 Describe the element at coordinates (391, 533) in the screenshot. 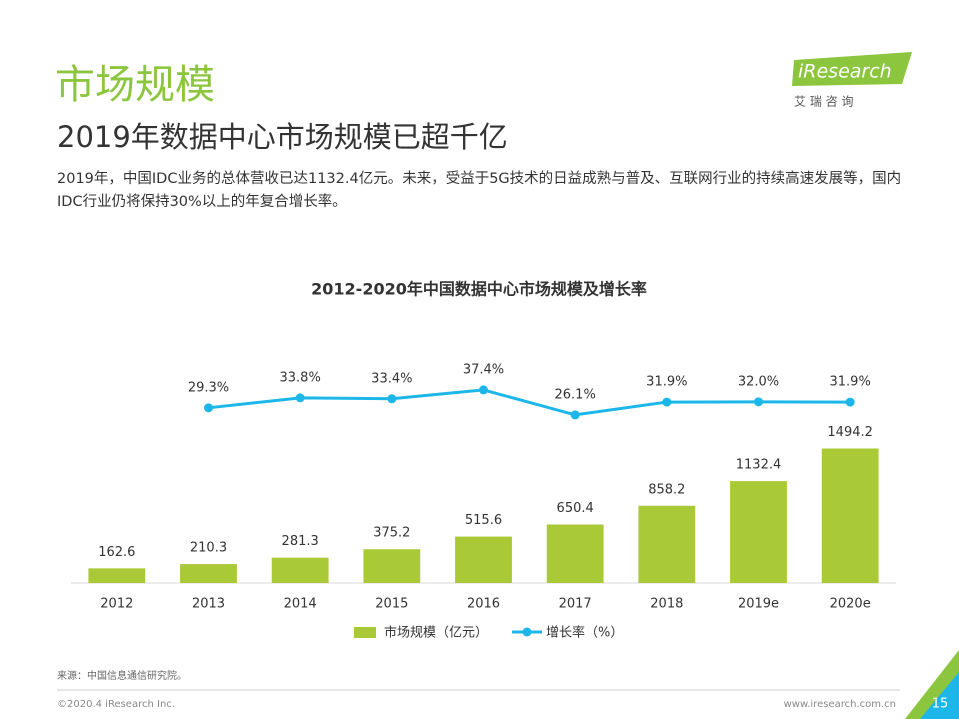

I see `bar-label: 375.2` at that location.